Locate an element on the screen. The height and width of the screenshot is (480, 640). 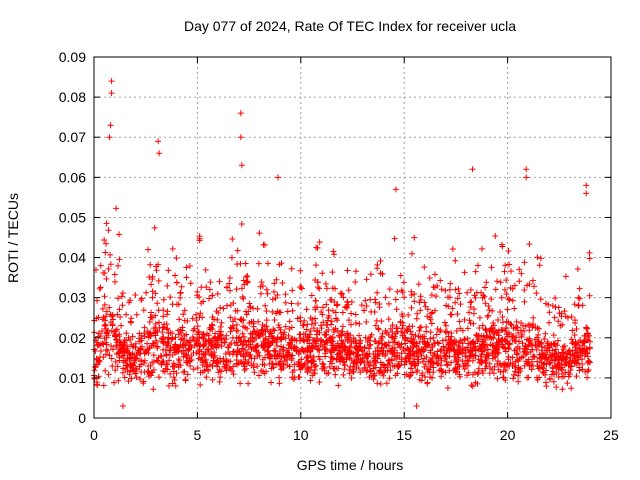
y-tick-label: 0.05 is located at coordinates (72, 217).